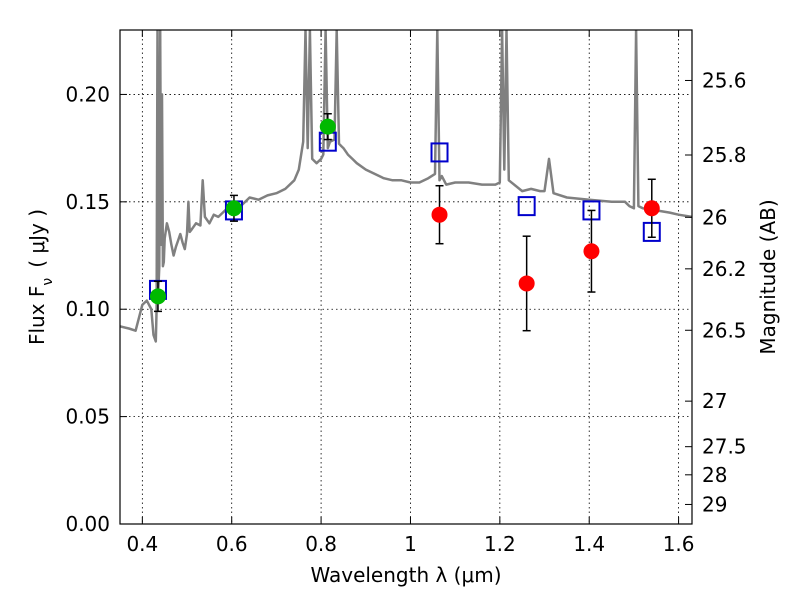 The height and width of the screenshot is (600, 800). I want to click on x-tick-label: 1.2, so click(500, 544).